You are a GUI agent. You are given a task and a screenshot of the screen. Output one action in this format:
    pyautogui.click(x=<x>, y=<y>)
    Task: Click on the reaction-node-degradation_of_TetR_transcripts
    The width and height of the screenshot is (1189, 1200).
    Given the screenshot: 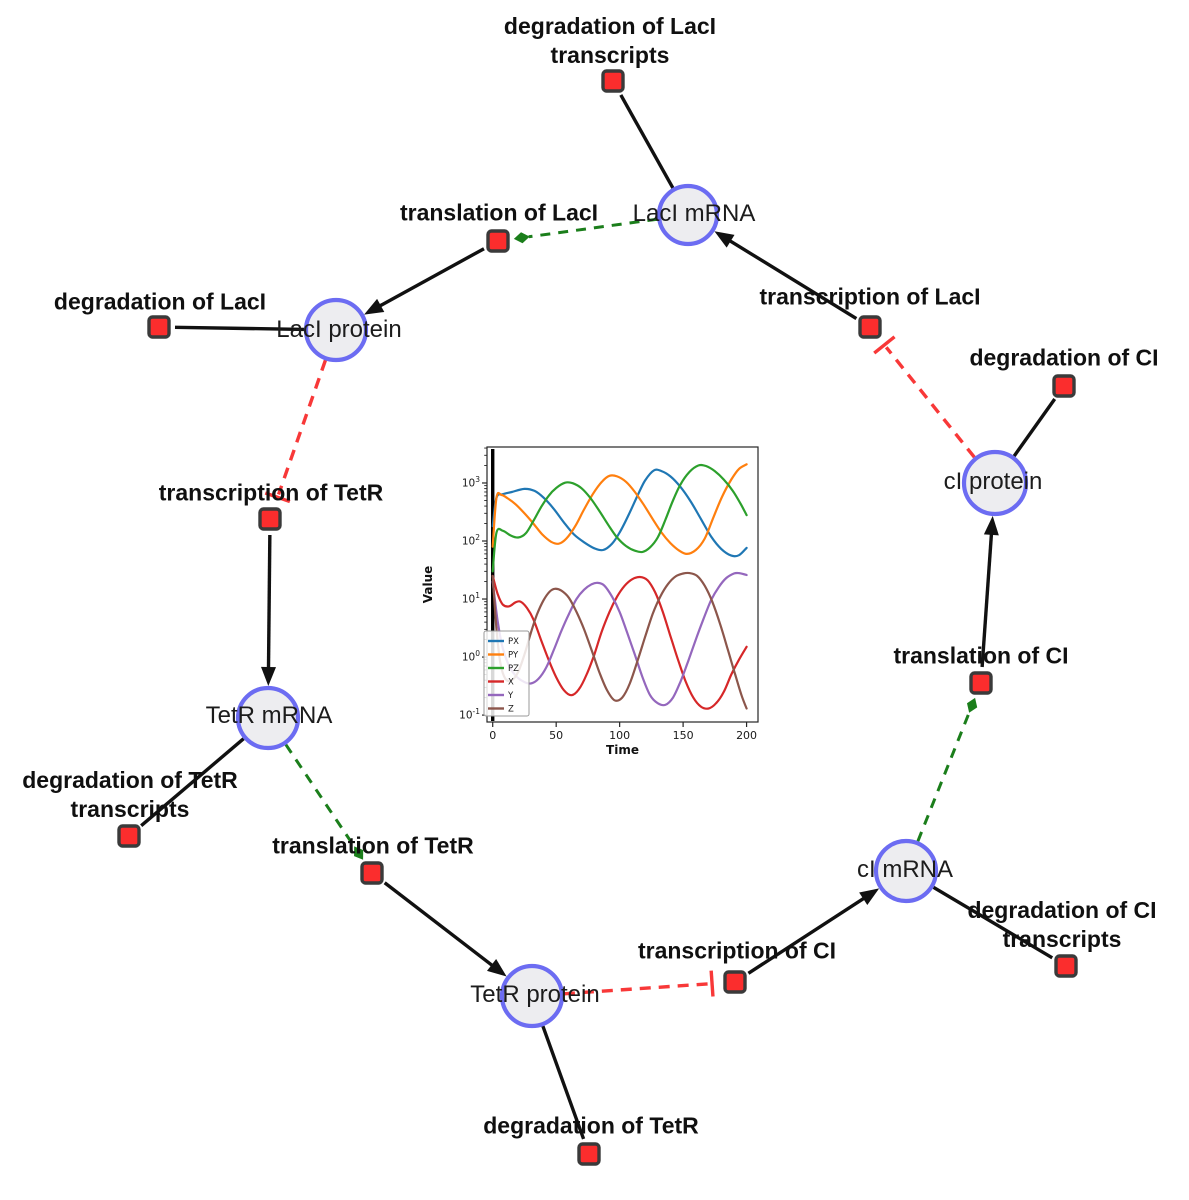 What is the action you would take?
    pyautogui.click(x=129, y=836)
    